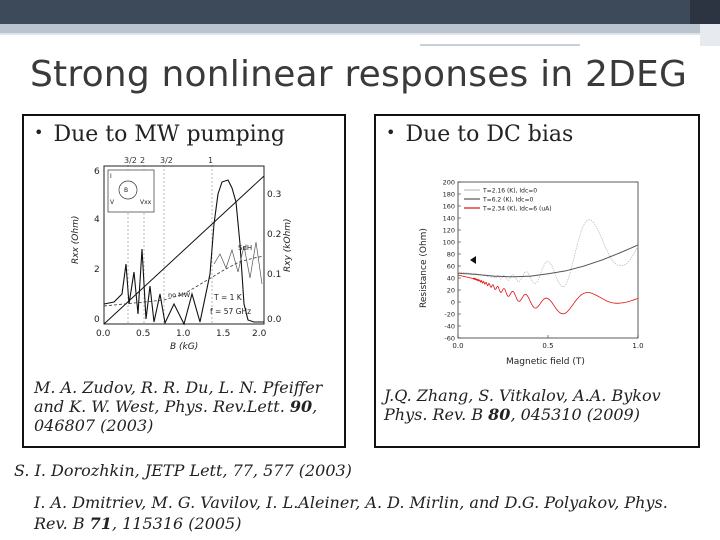 This screenshot has height=540, width=720. What do you see at coordinates (449, 219) in the screenshot?
I see `chart-y-tick-label: 140` at bounding box center [449, 219].